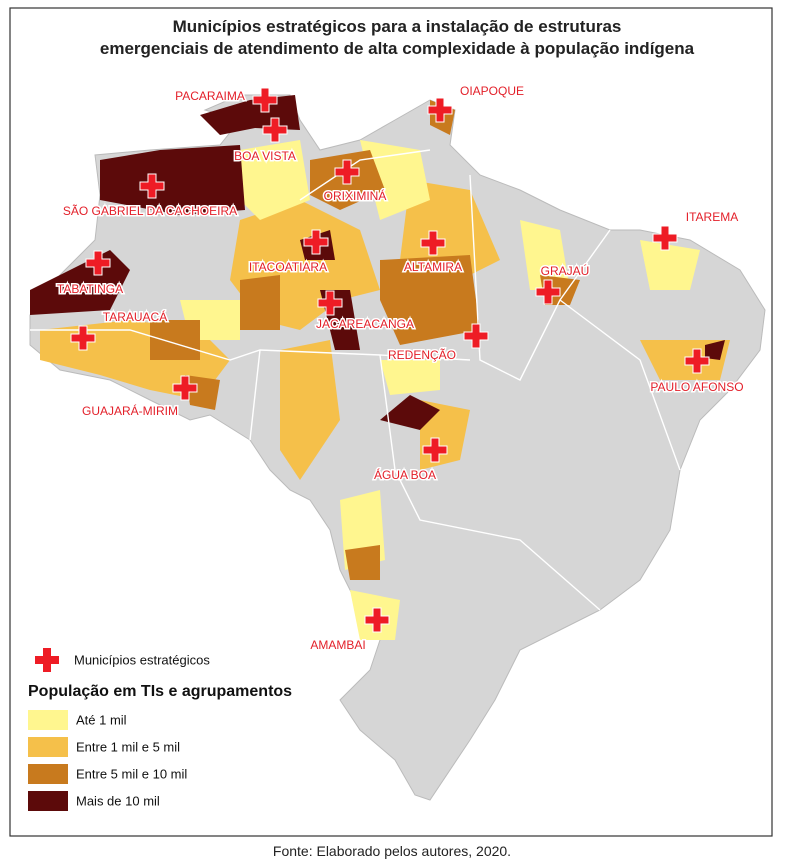  What do you see at coordinates (118, 800) in the screenshot?
I see `legend-label: Mais de 10 mil` at bounding box center [118, 800].